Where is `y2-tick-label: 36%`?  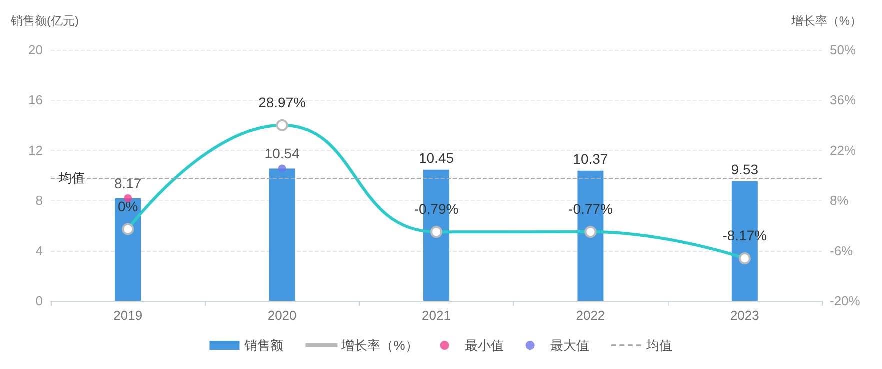 y2-tick-label: 36% is located at coordinates (843, 100).